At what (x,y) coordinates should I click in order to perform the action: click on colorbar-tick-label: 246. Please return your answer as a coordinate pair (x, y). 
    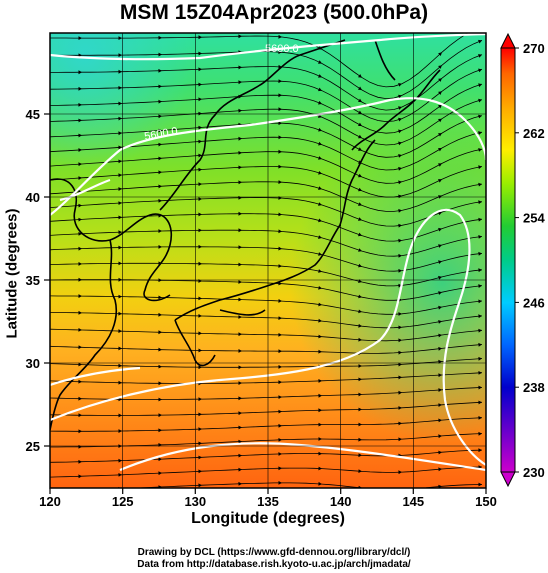
    Looking at the image, I should click on (534, 302).